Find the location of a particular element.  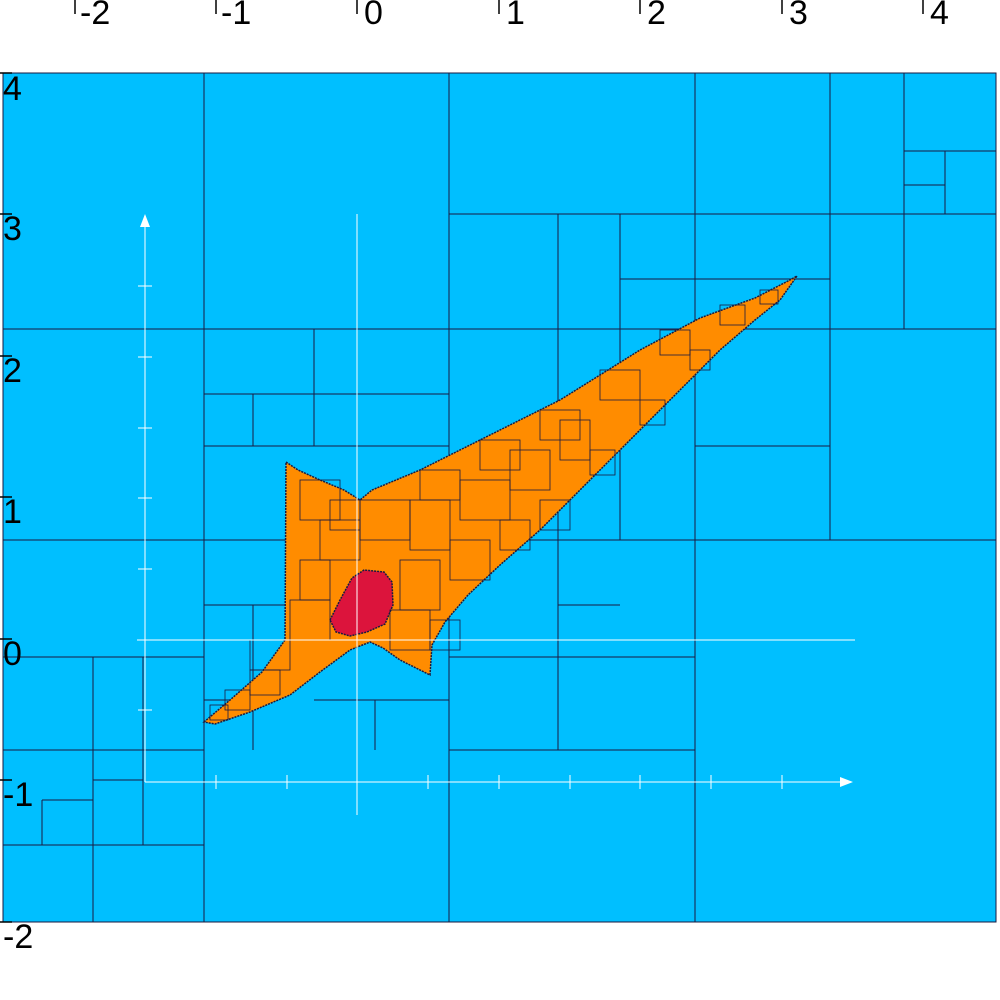

top-tick-label: 4 is located at coordinates (939, 16).